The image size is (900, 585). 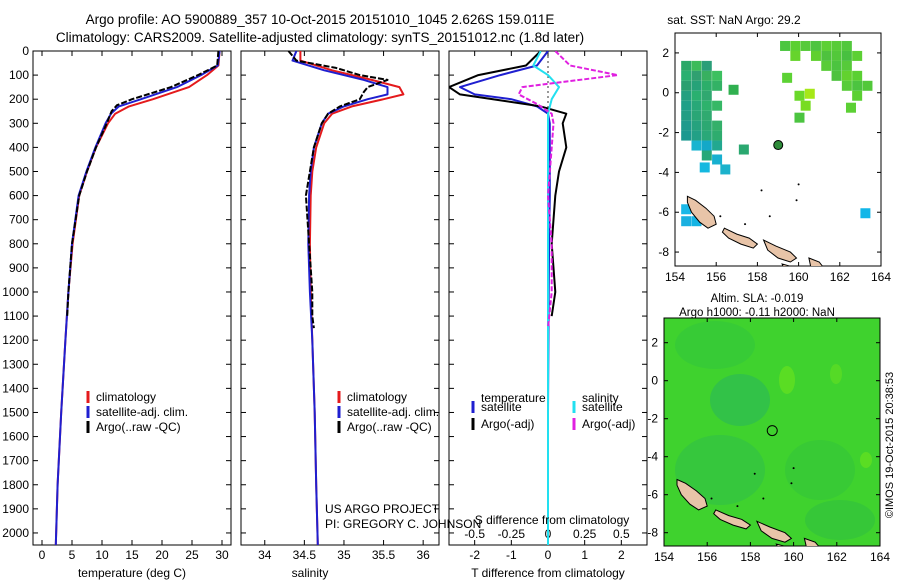 What do you see at coordinates (344, 555) in the screenshot?
I see `x-tick-label: 35` at bounding box center [344, 555].